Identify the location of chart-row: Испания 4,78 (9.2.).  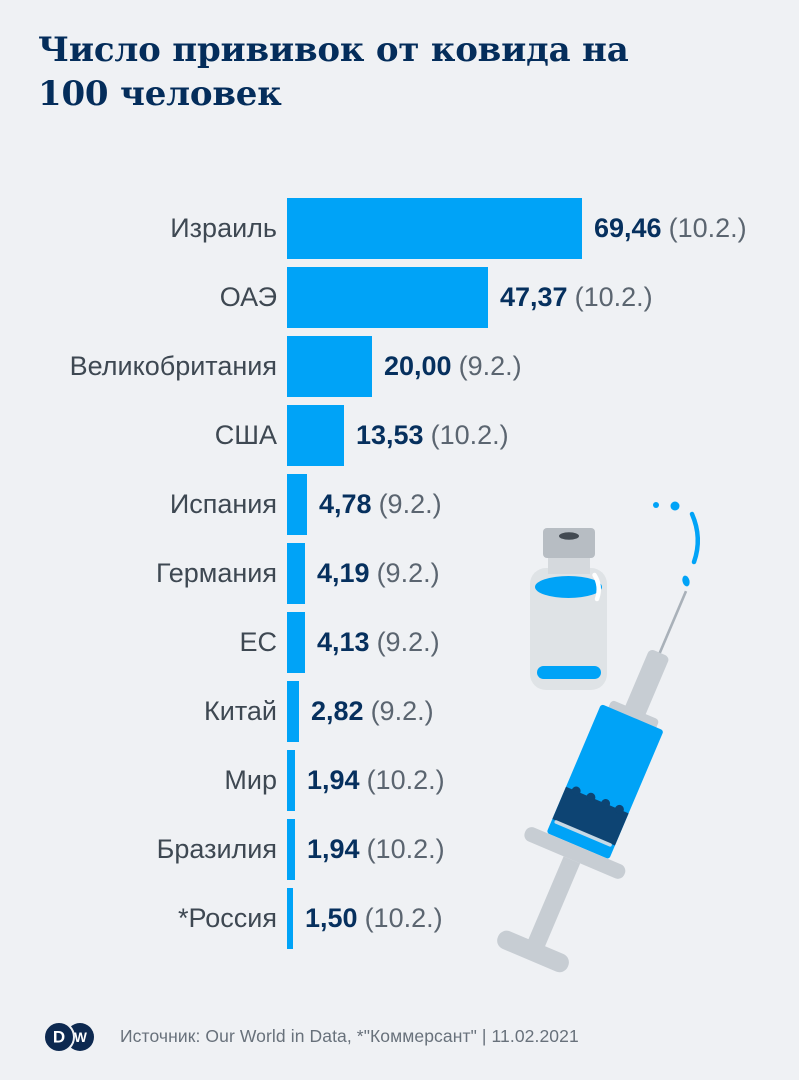
(392, 504).